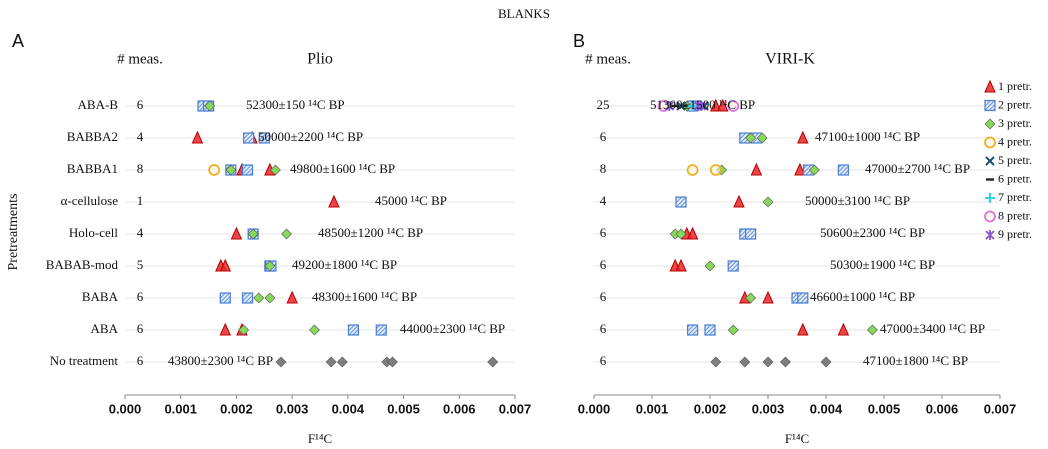  What do you see at coordinates (1015, 104) in the screenshot?
I see `legend-label: 2 pretr.` at bounding box center [1015, 104].